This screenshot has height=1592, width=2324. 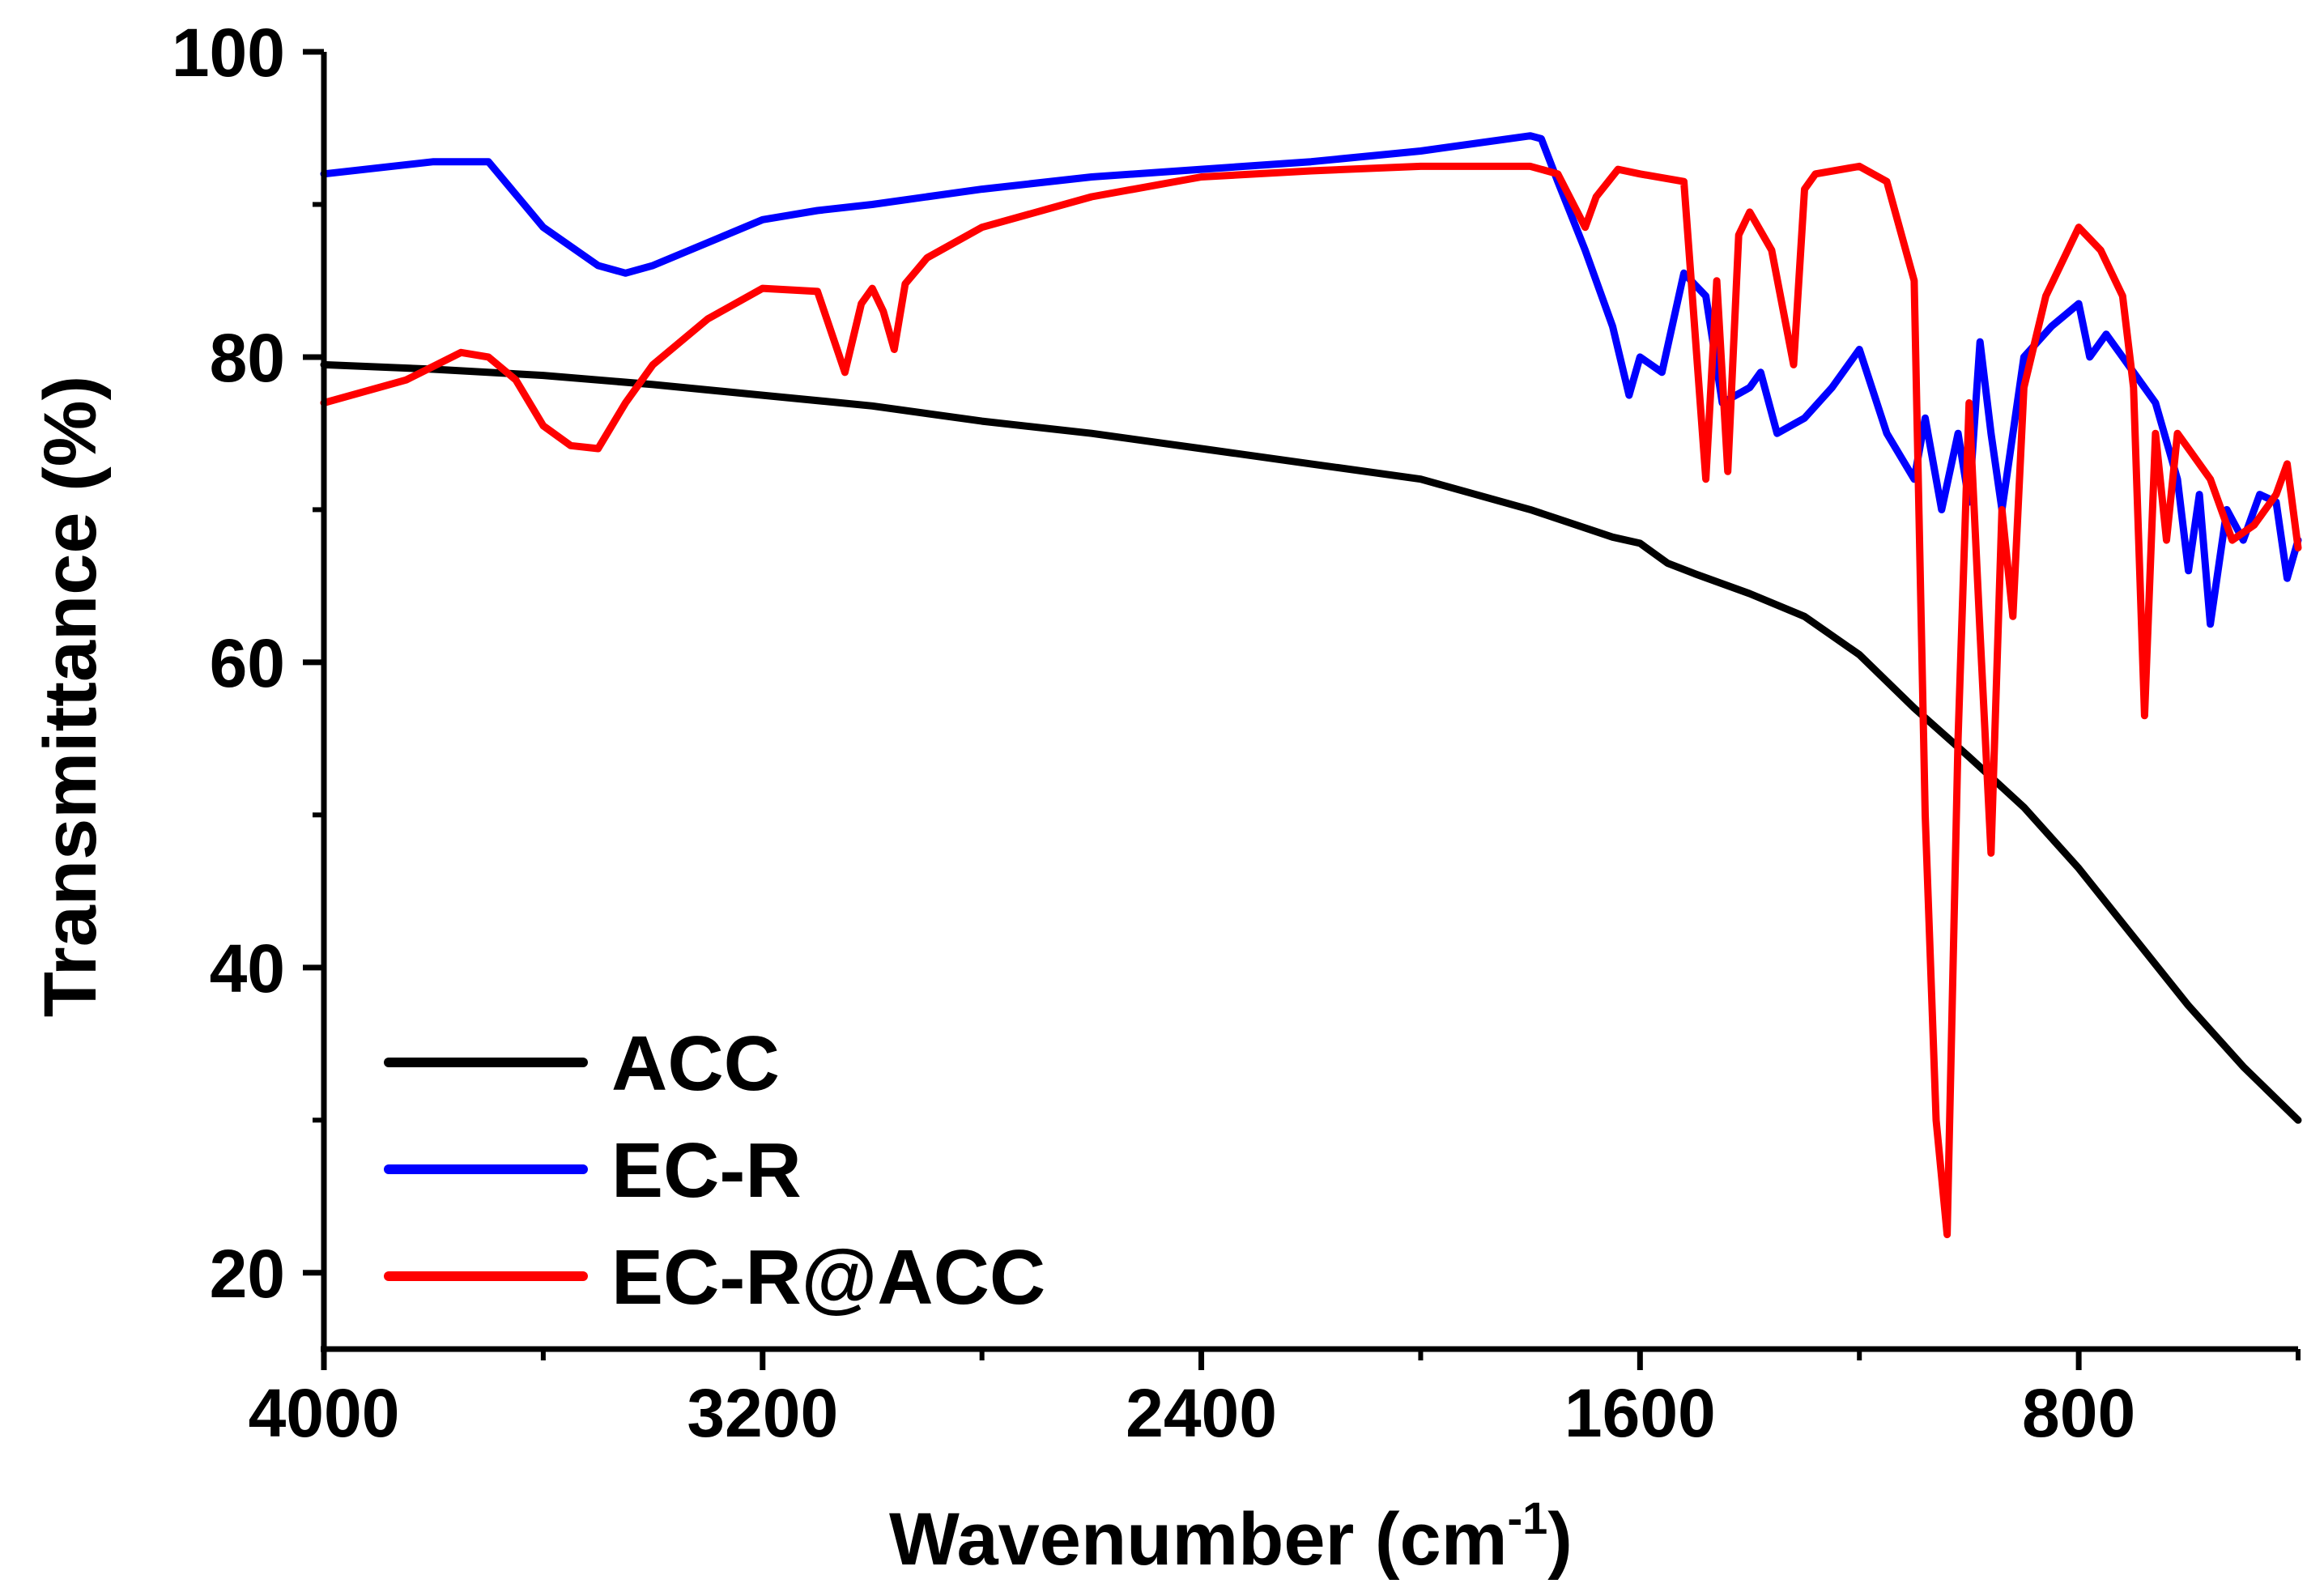 What do you see at coordinates (248, 1274) in the screenshot?
I see `y-tick-label: 20` at bounding box center [248, 1274].